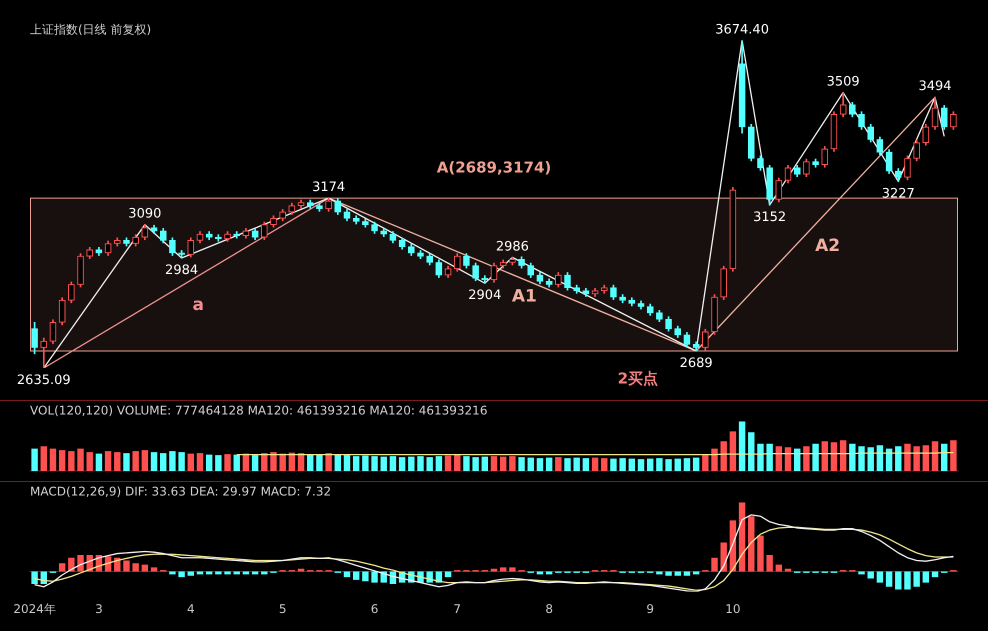  I want to click on x-tick-label: 7, so click(457, 609).